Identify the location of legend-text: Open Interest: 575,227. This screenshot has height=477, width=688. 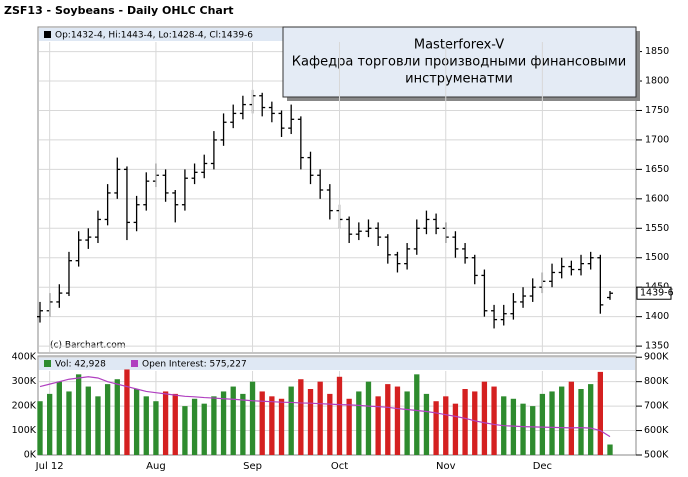
(194, 365).